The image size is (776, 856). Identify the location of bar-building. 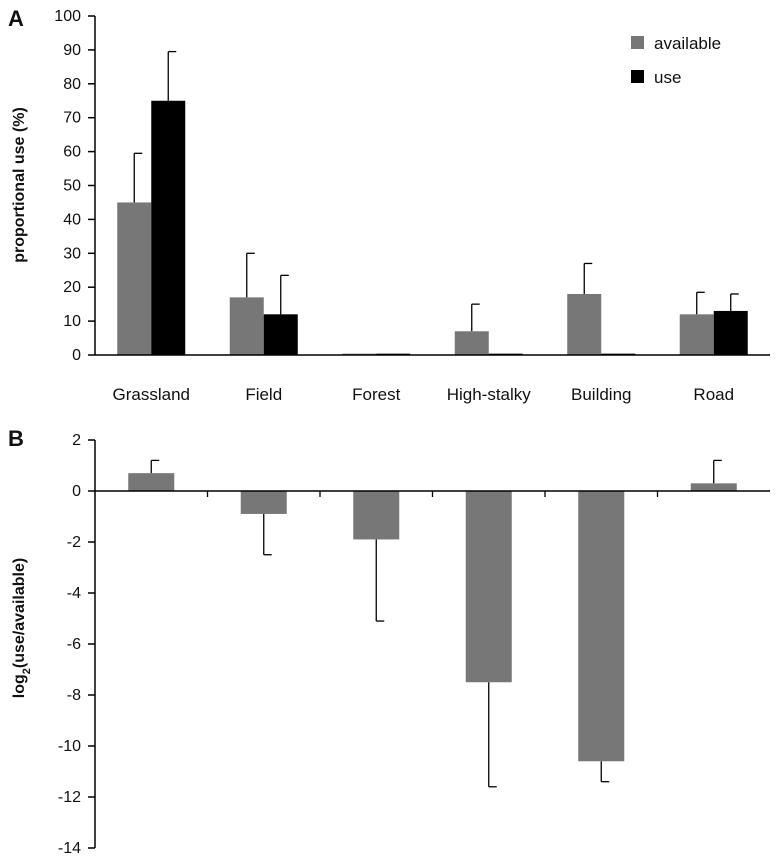
(601, 626).